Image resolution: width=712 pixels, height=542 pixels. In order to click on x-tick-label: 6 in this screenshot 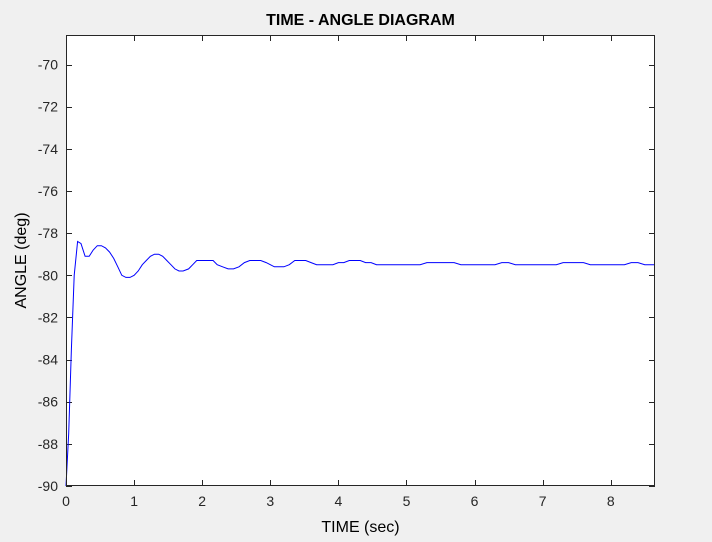, I will do `click(475, 501)`.